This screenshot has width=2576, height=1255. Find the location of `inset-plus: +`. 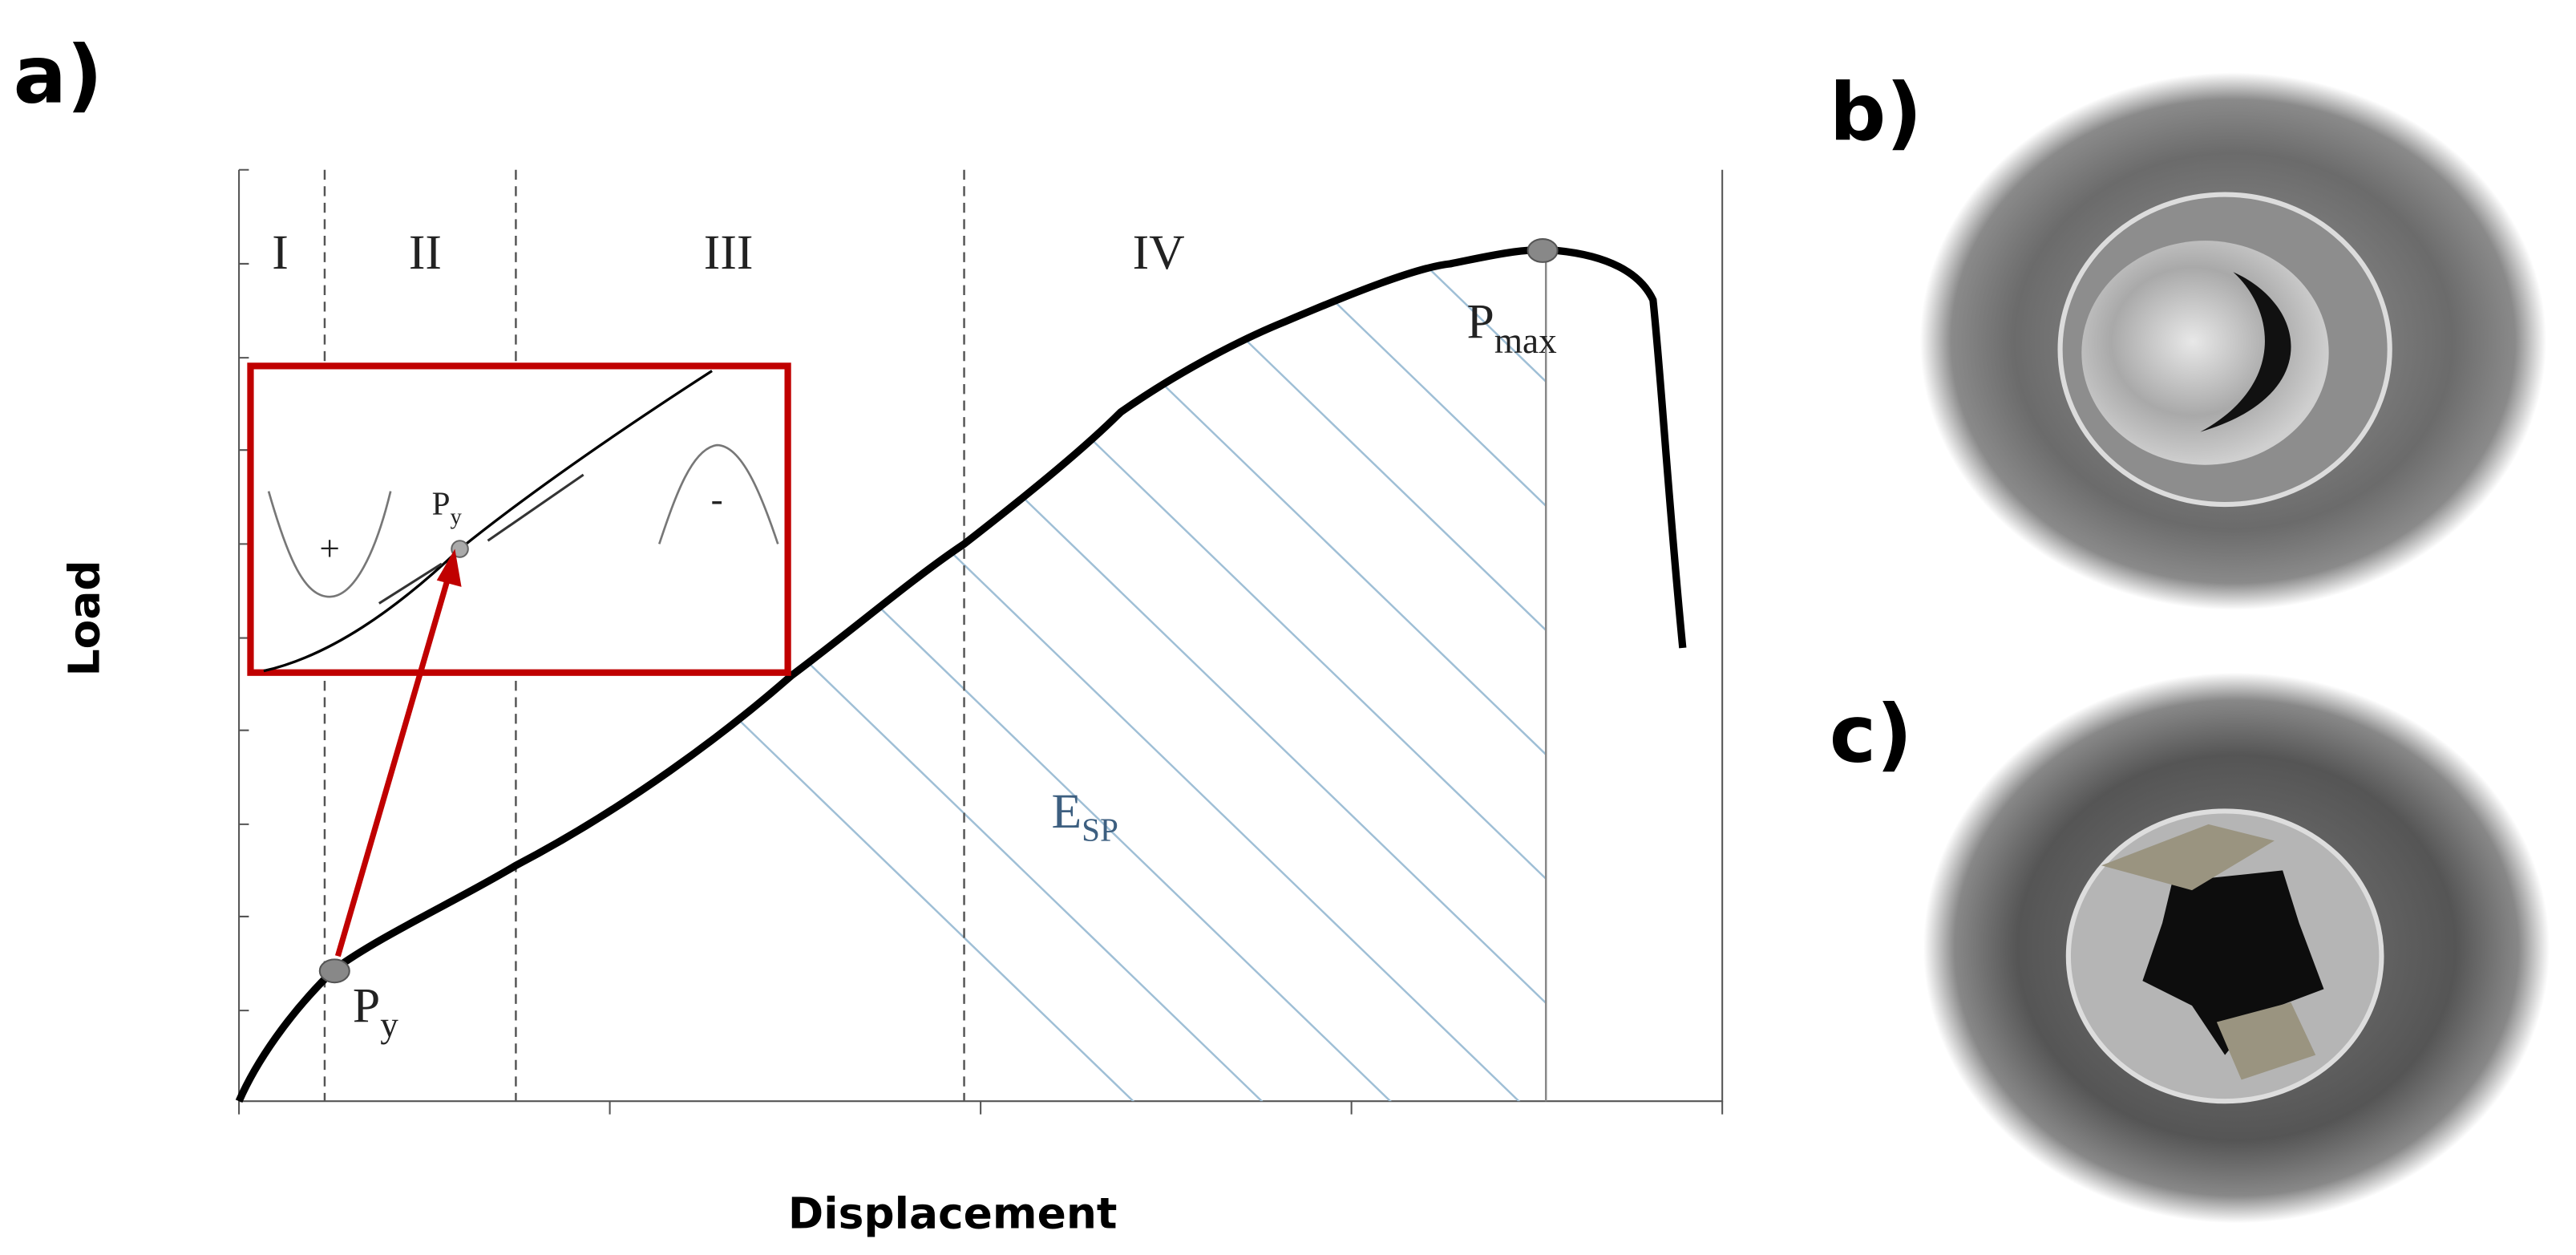

inset-plus: + is located at coordinates (329, 548).